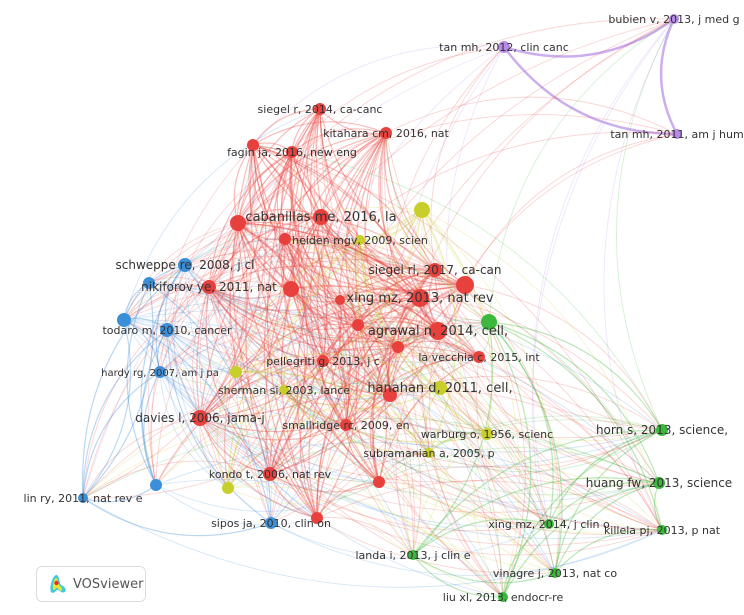 Image resolution: width=744 pixels, height=615 pixels. I want to click on node-label: horn s, 2013, science,, so click(662, 430).